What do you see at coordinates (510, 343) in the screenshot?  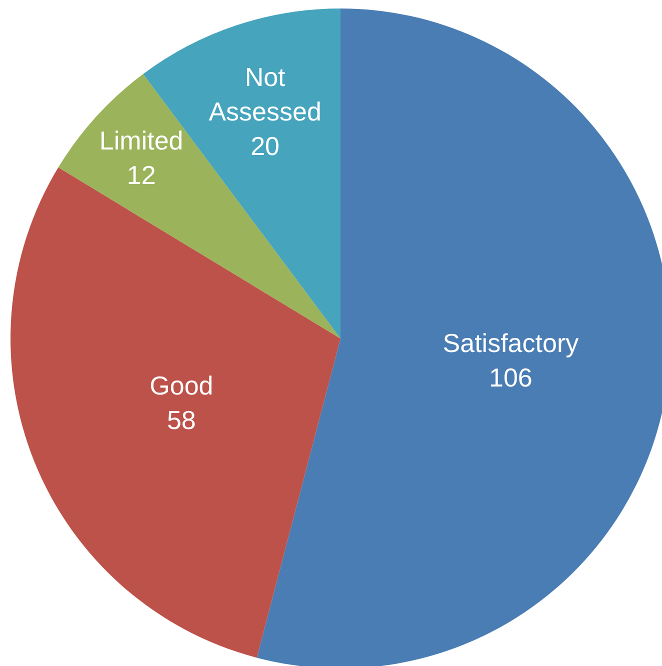 I see `slice-label: Satisfactory` at bounding box center [510, 343].